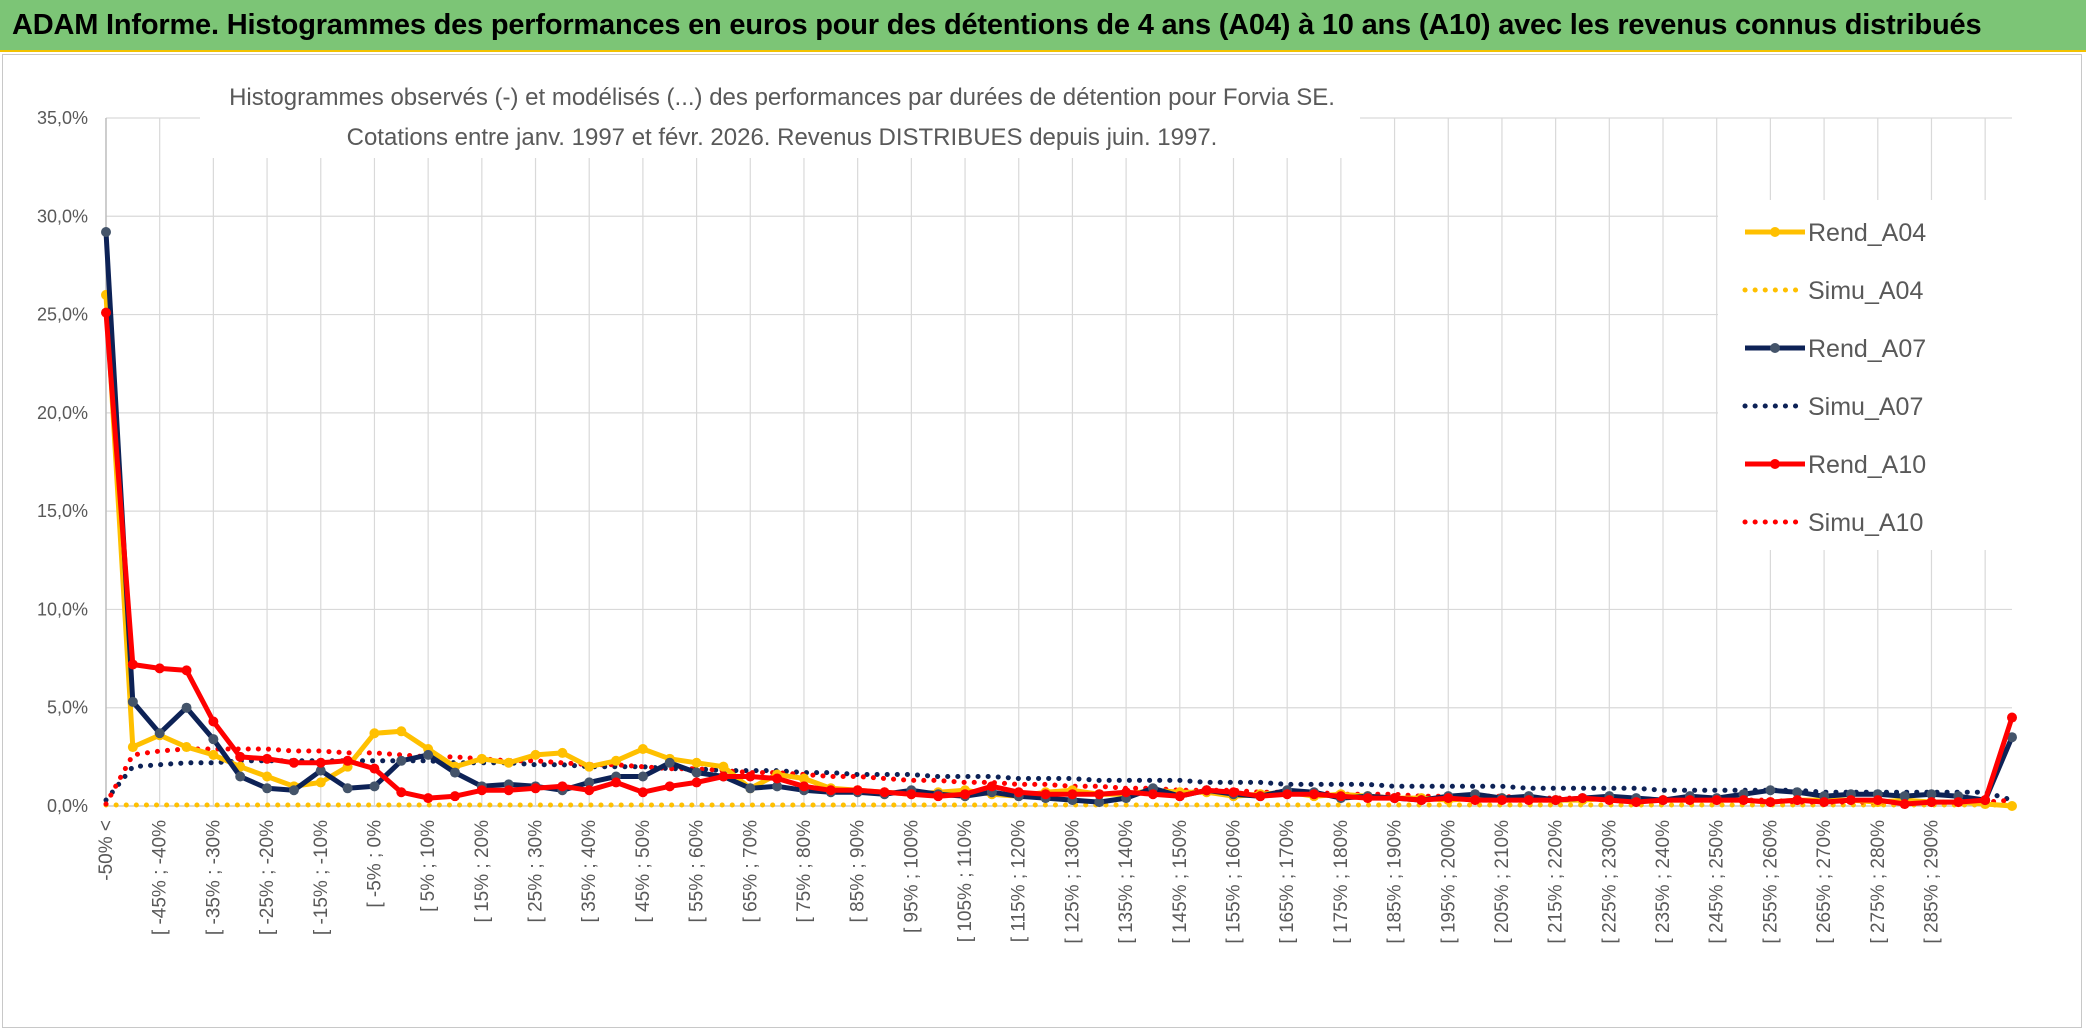  I want to click on x-tick-label: [ 255% ; 260%, so click(1770, 882).